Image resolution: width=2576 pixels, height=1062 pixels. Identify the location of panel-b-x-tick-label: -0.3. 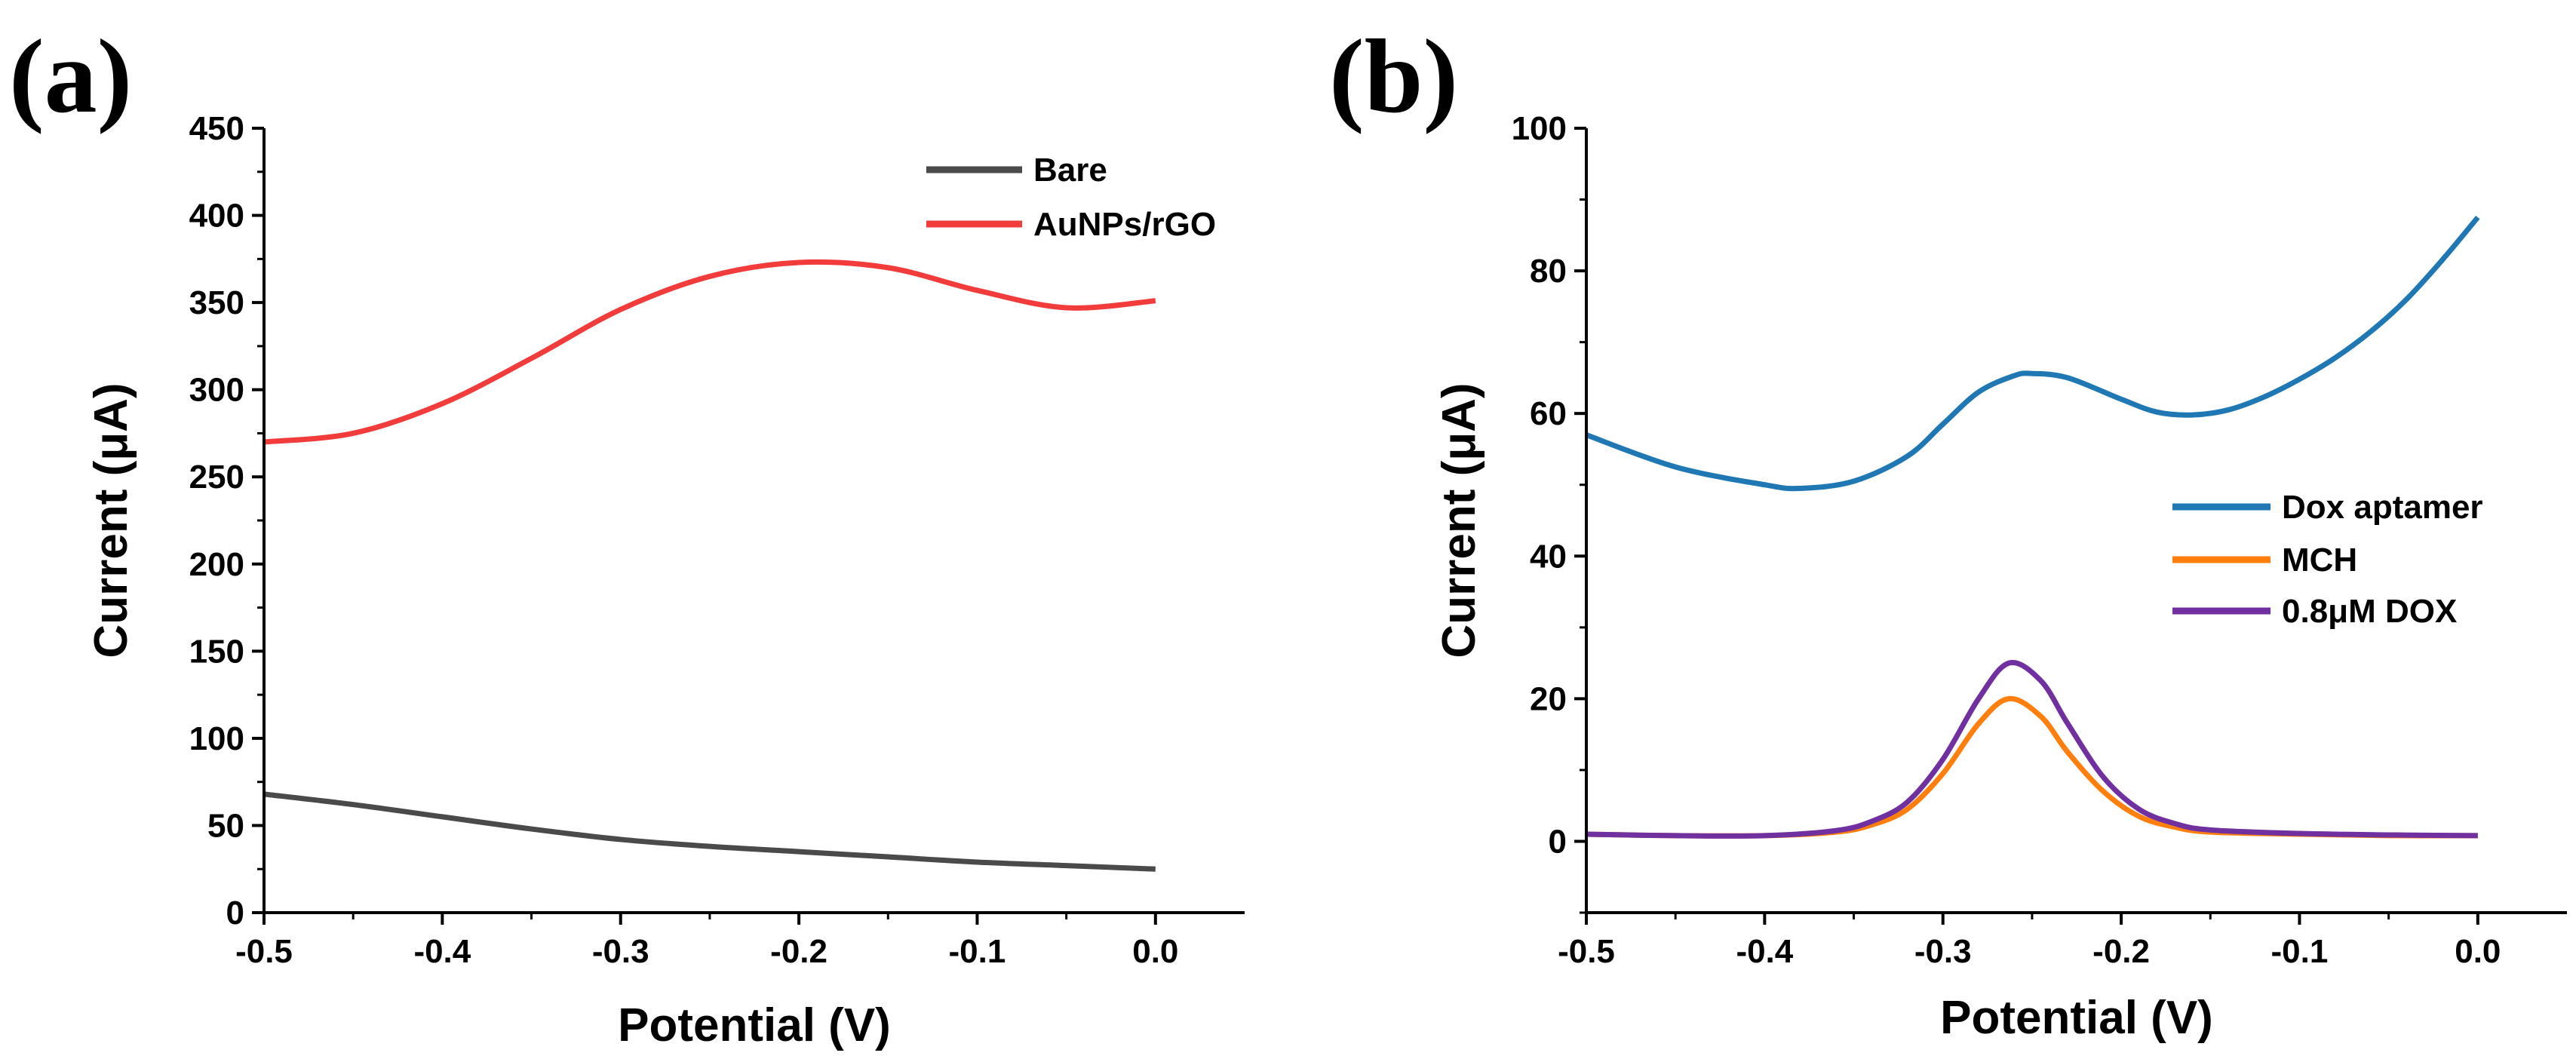
(1943, 952).